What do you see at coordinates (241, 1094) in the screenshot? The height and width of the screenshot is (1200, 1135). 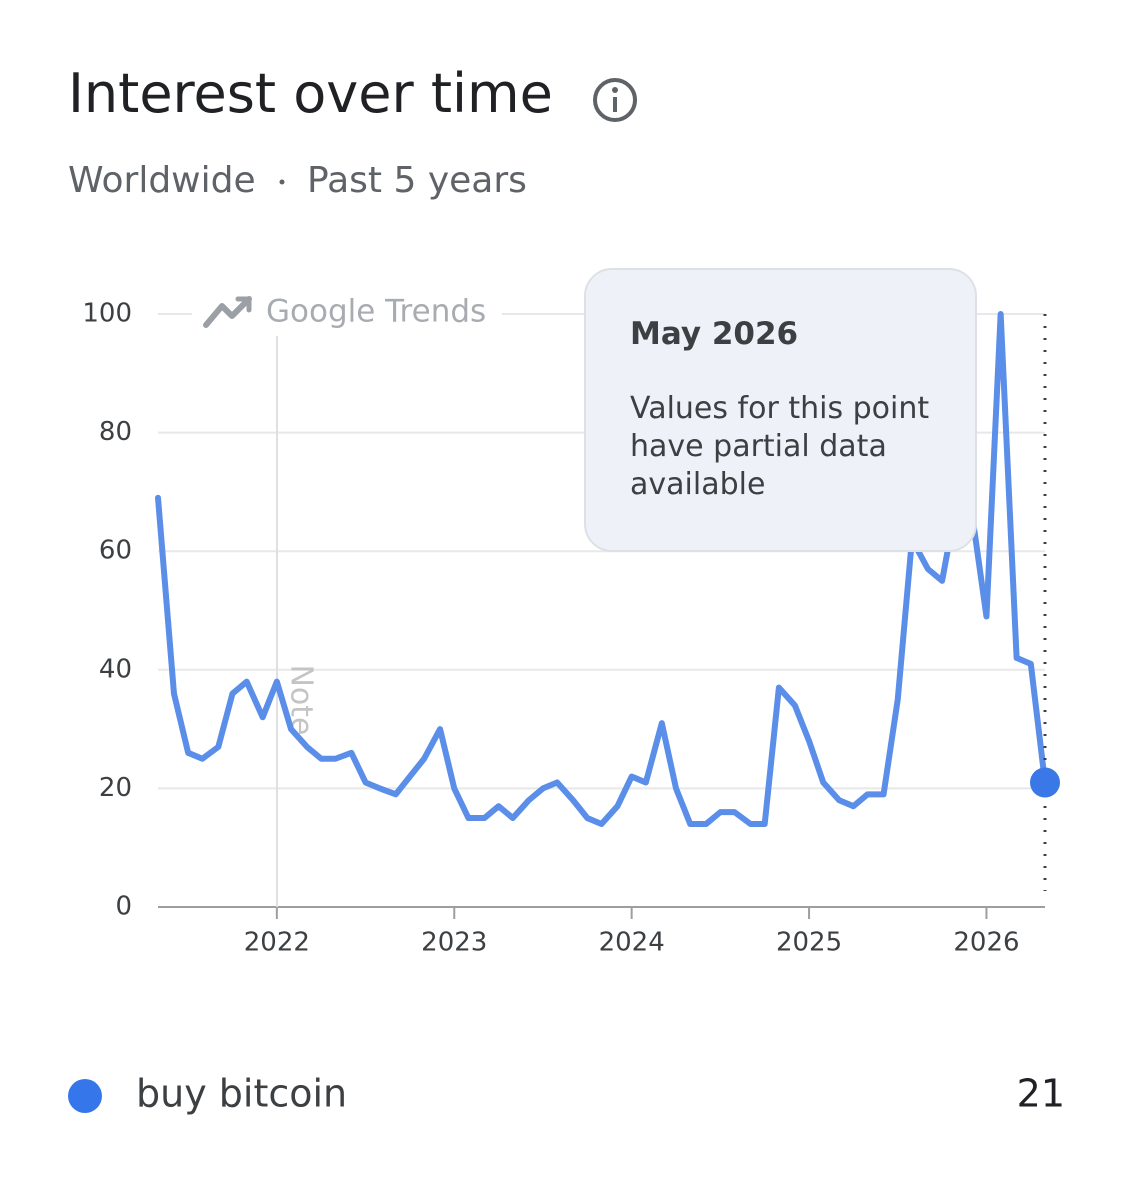 I see `legend-label: buy bitcoin` at bounding box center [241, 1094].